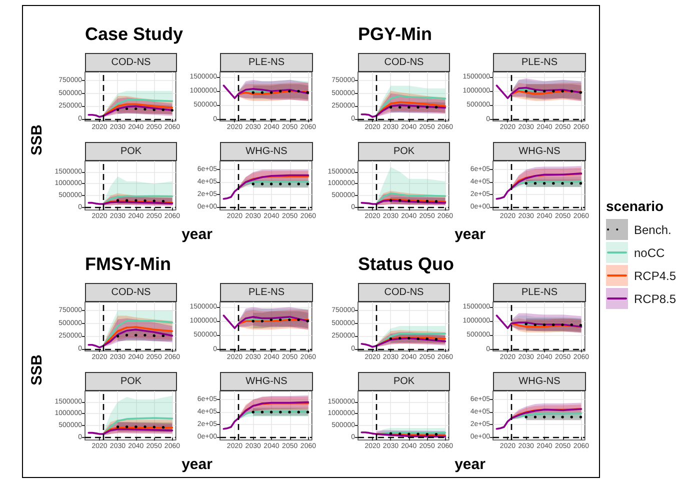 The image size is (690, 484). What do you see at coordinates (134, 34) in the screenshot?
I see `text: Case Study` at bounding box center [134, 34].